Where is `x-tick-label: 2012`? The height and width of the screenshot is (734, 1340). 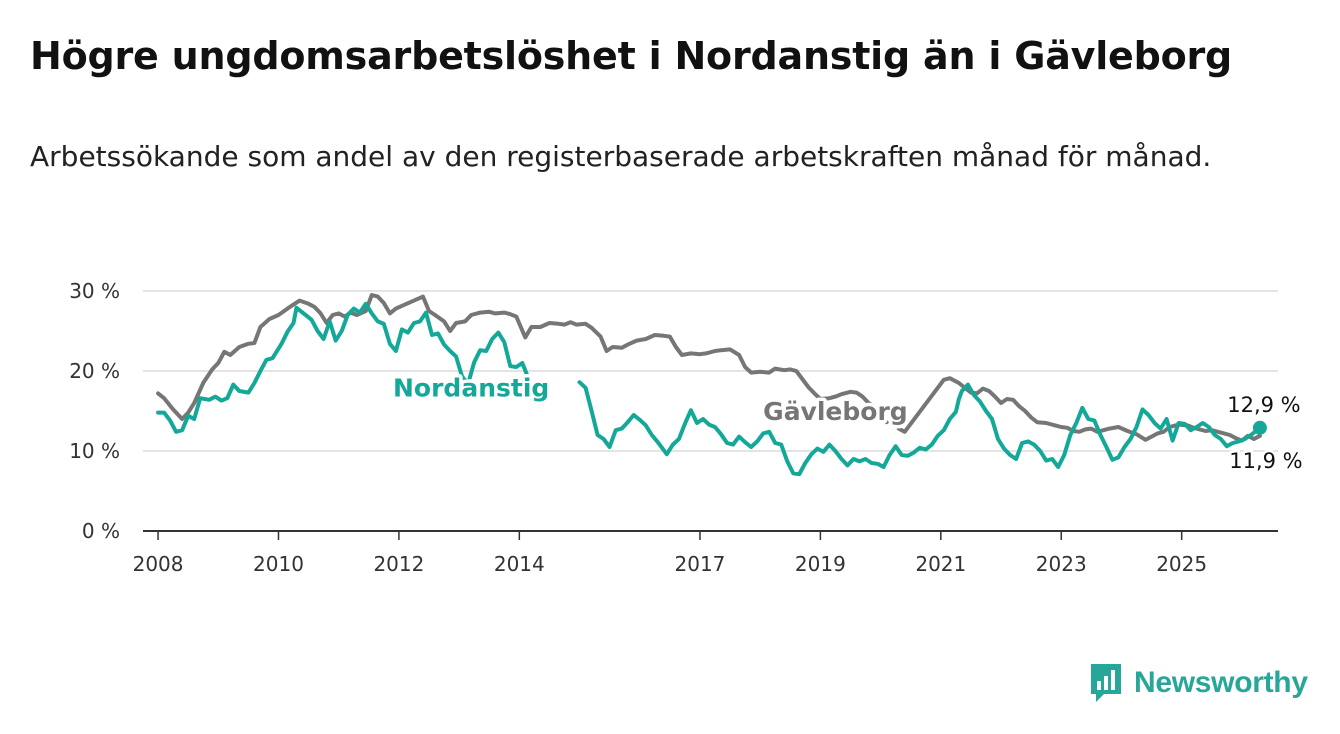
x-tick-label: 2012 is located at coordinates (398, 564).